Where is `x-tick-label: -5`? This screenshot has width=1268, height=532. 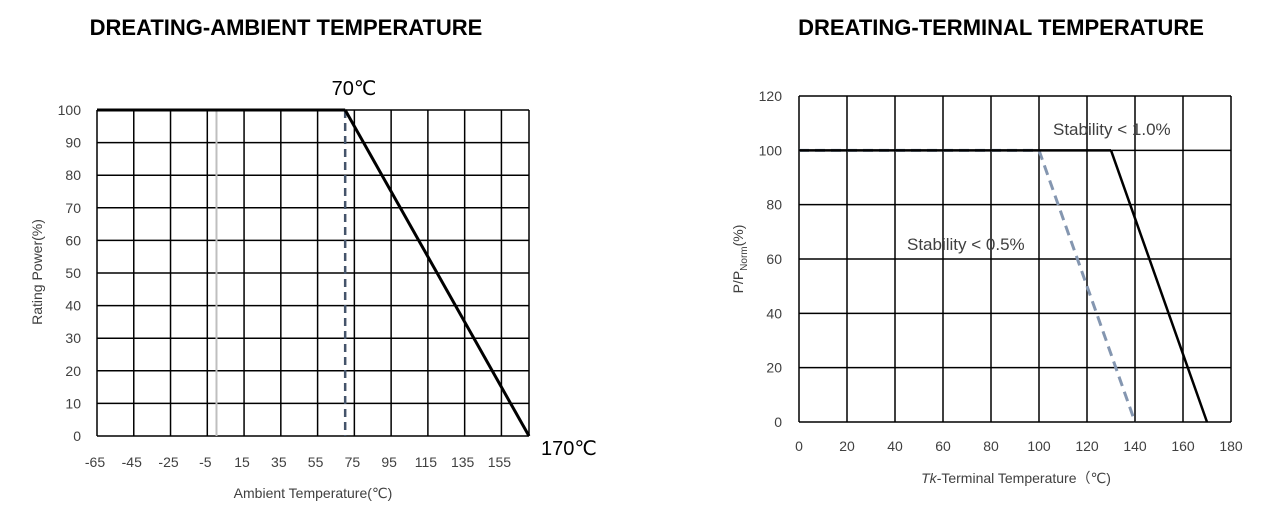 x-tick-label: -5 is located at coordinates (205, 462).